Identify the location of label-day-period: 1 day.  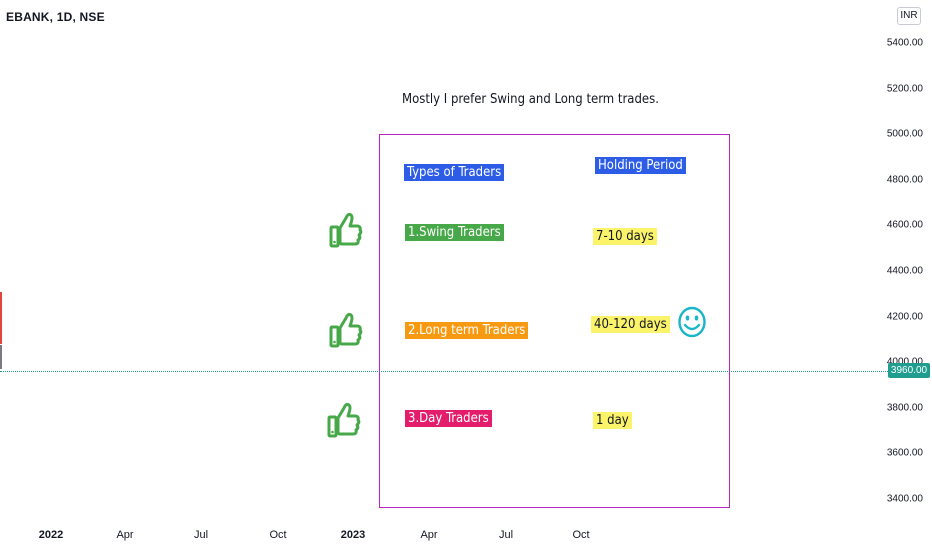
(612, 420).